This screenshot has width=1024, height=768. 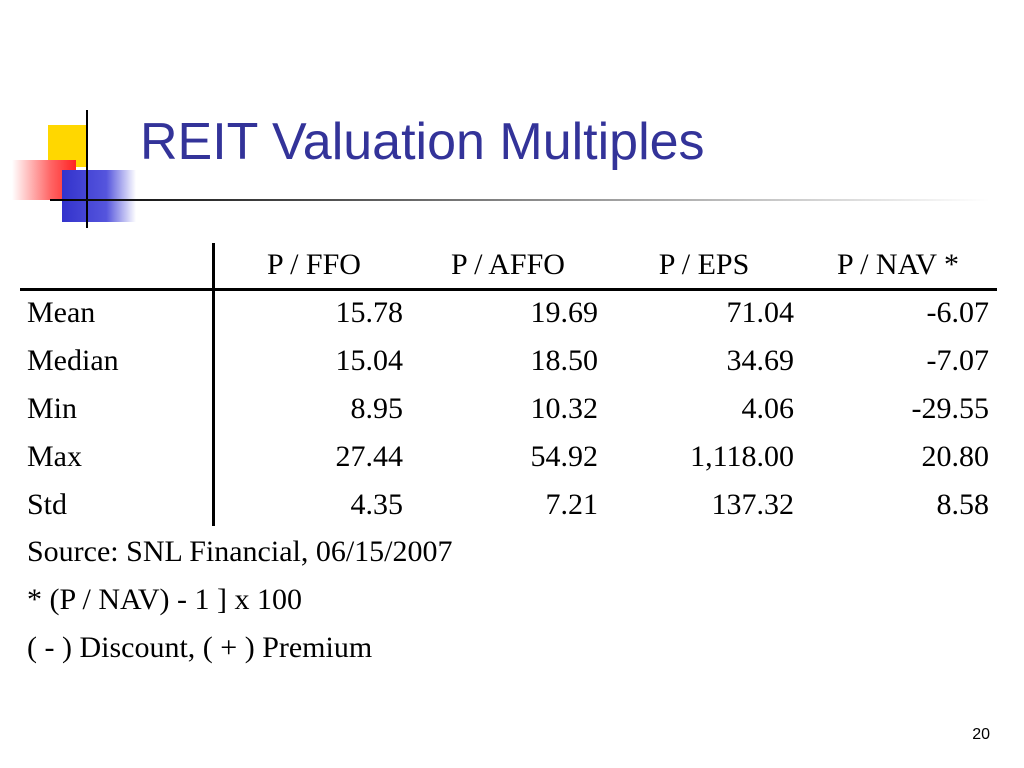 What do you see at coordinates (958, 312) in the screenshot?
I see `table-cell: -6.07` at bounding box center [958, 312].